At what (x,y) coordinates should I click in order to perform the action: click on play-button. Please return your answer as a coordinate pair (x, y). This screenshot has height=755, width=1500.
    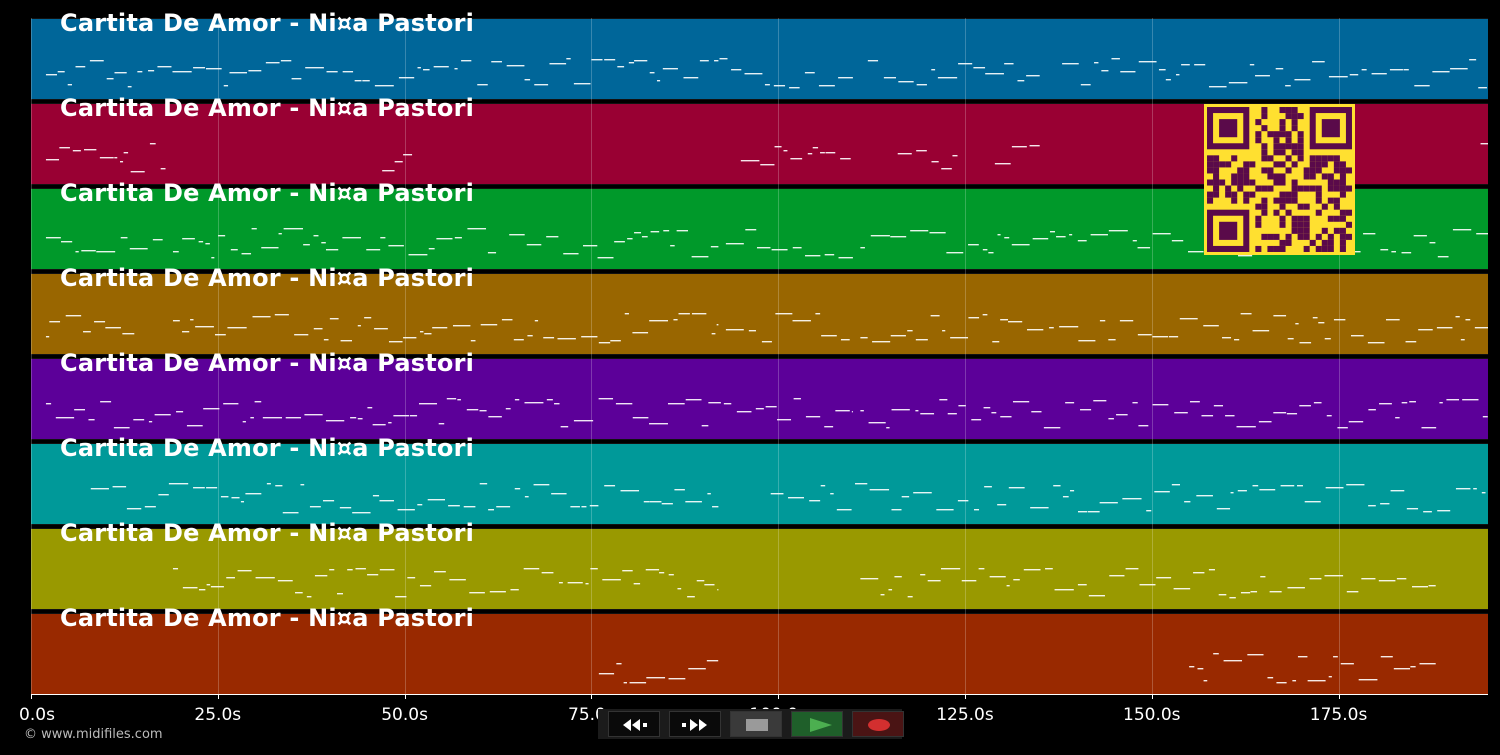
    Looking at the image, I should click on (817, 724).